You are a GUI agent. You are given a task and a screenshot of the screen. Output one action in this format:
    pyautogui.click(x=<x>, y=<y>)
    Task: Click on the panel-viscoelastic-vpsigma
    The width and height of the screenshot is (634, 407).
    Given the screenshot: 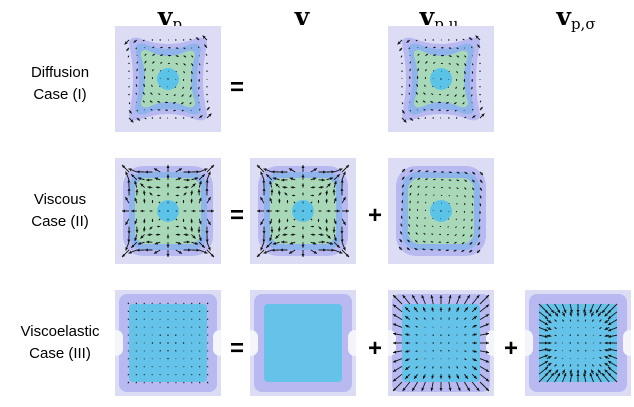 What is the action you would take?
    pyautogui.click(x=578, y=343)
    